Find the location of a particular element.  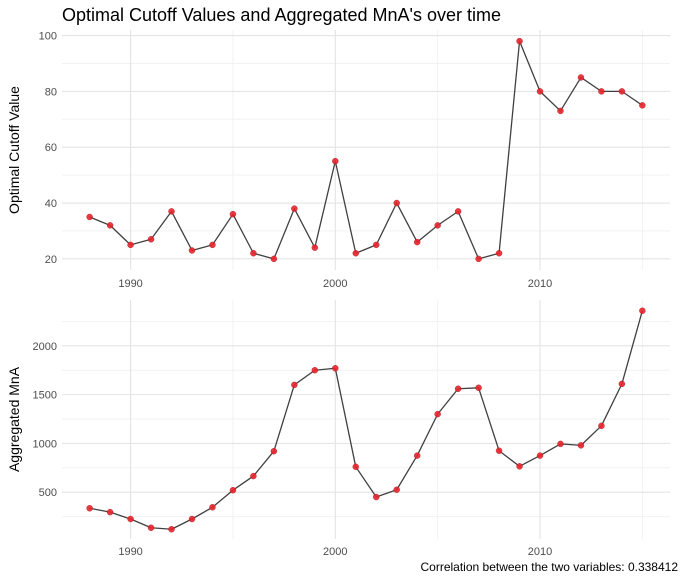

y-tick-label: 500 is located at coordinates (48, 493).